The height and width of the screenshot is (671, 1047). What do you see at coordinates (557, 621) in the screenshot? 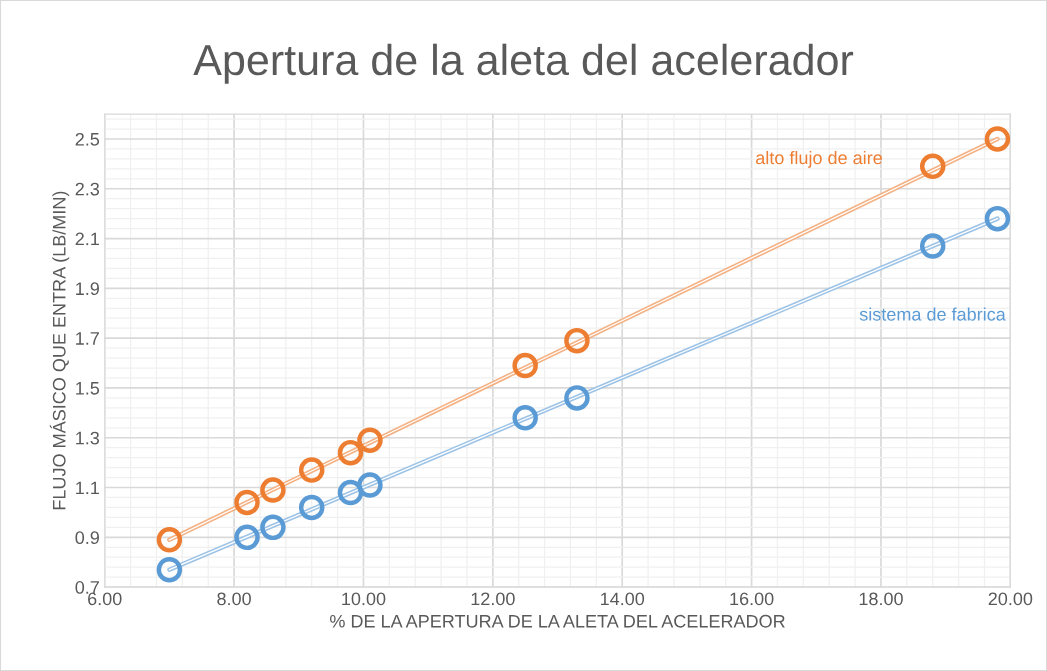
I see `x-axis-title: % DE LA APERTURA DE LA ALETA DEL ACELERADOR` at bounding box center [557, 621].